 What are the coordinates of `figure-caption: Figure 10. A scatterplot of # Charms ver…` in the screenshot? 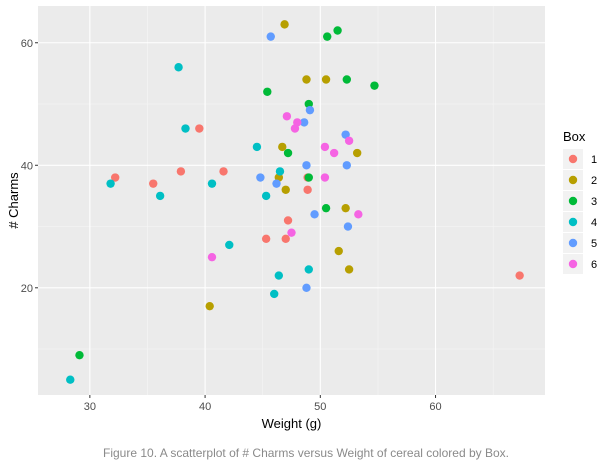 It's located at (306, 453).